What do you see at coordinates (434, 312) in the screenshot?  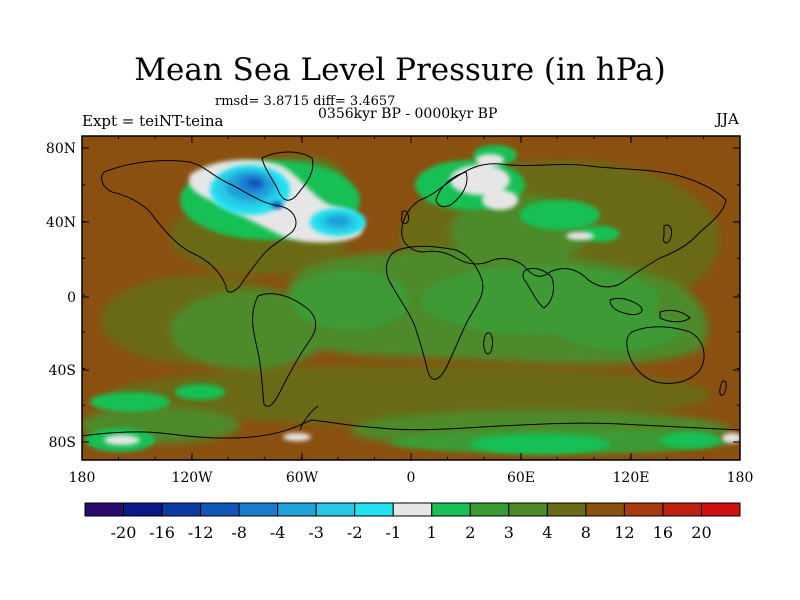 I see `coast-africa` at bounding box center [434, 312].